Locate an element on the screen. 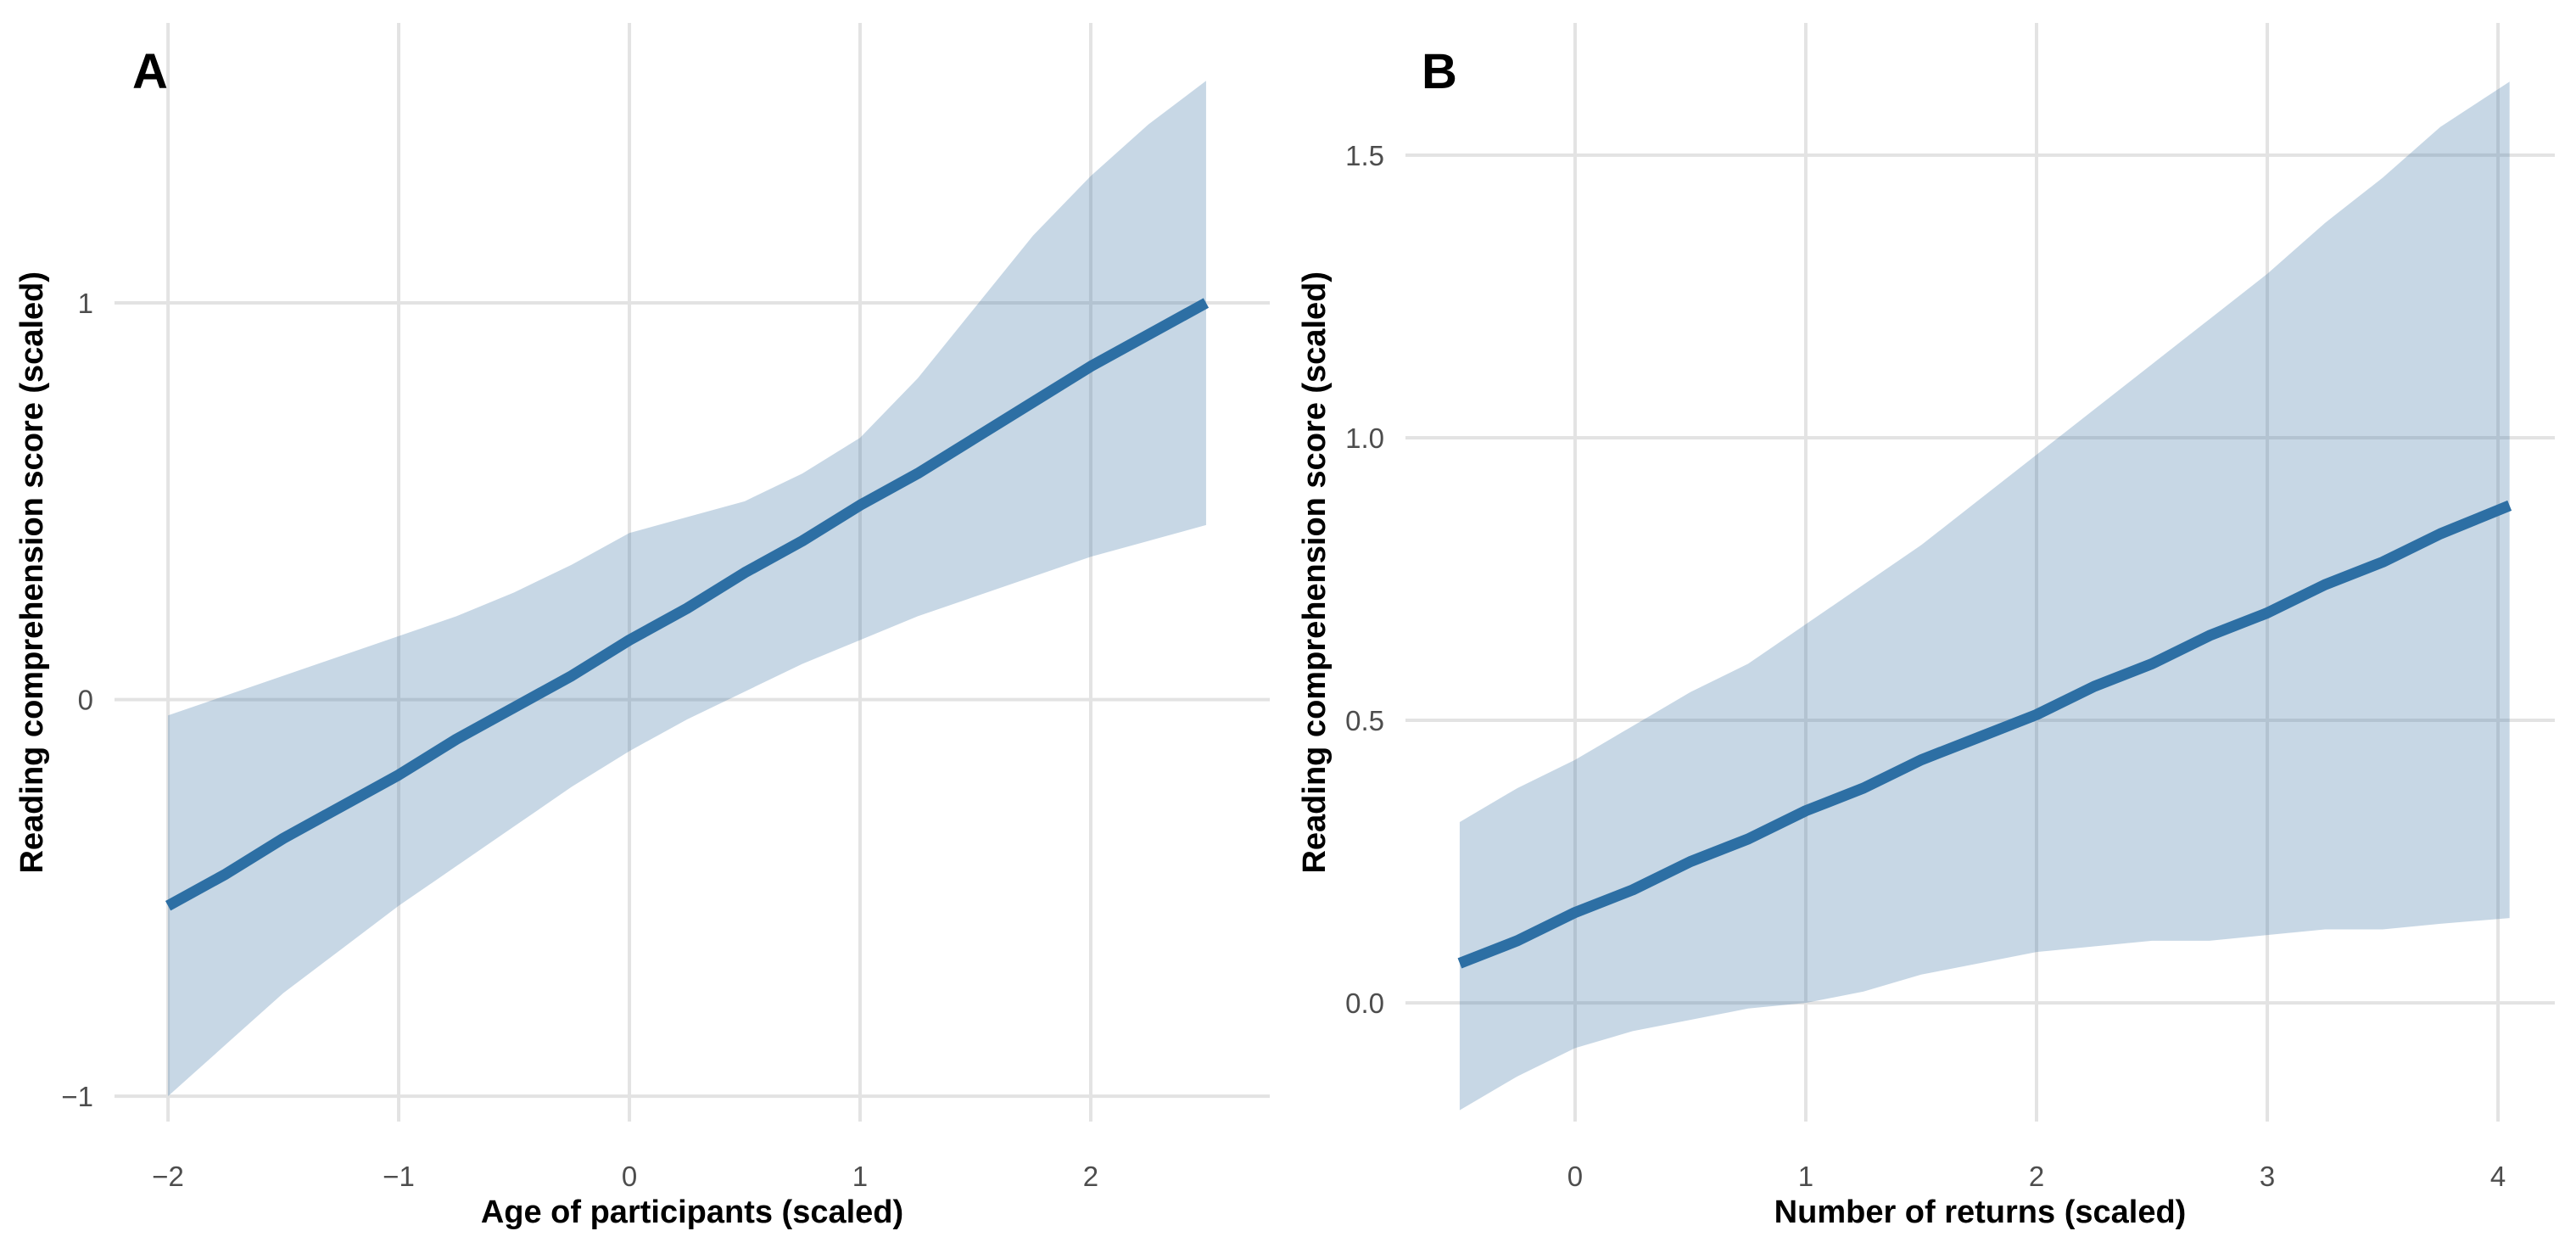 The image size is (2576, 1259). panel-b-x-axis-title: Number of returns (scaled) is located at coordinates (1980, 1212).